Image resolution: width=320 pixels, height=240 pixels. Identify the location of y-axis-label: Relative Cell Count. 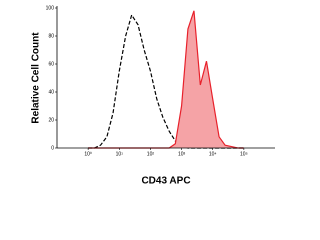
(36, 78).